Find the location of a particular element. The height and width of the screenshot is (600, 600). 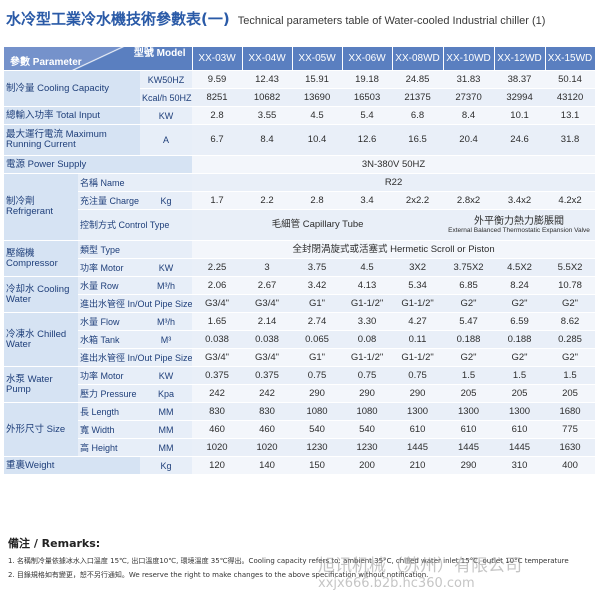

value-cell: 200 is located at coordinates (367, 465).